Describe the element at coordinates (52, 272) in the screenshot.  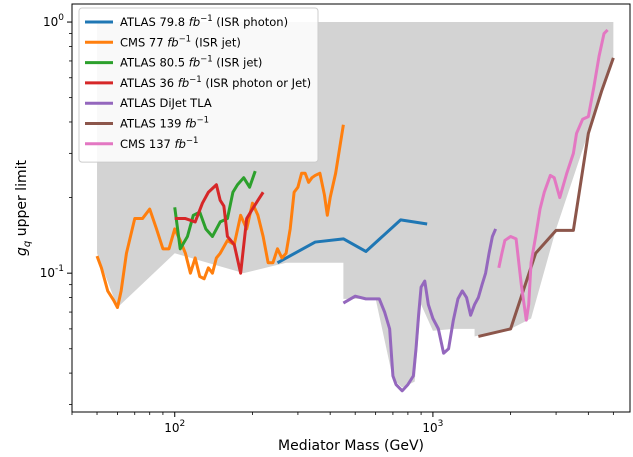
I see `y-tick-label: 10⁻¹` at that location.